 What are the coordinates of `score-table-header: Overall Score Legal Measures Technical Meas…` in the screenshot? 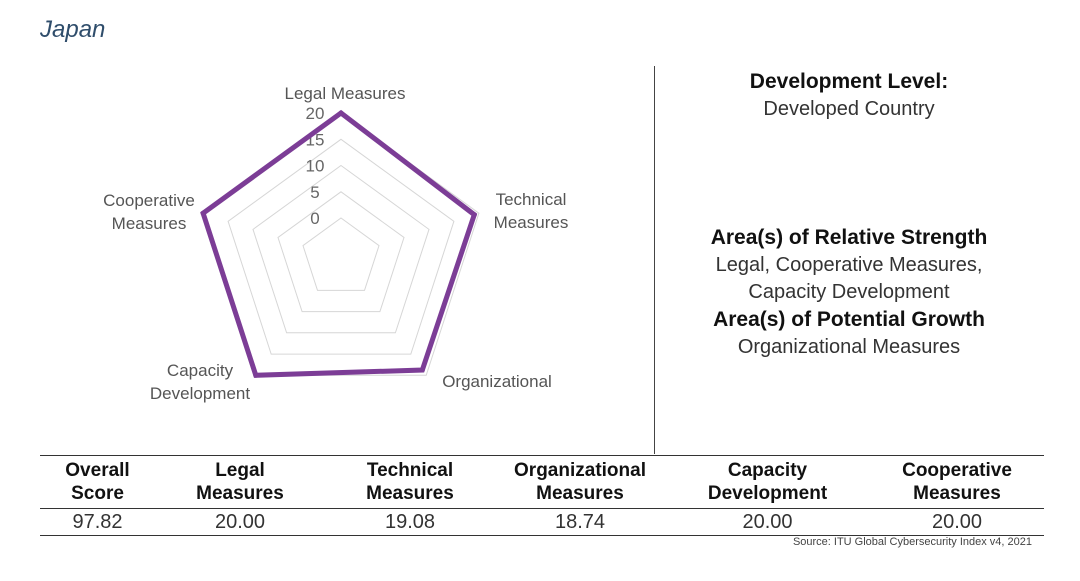 It's located at (542, 482).